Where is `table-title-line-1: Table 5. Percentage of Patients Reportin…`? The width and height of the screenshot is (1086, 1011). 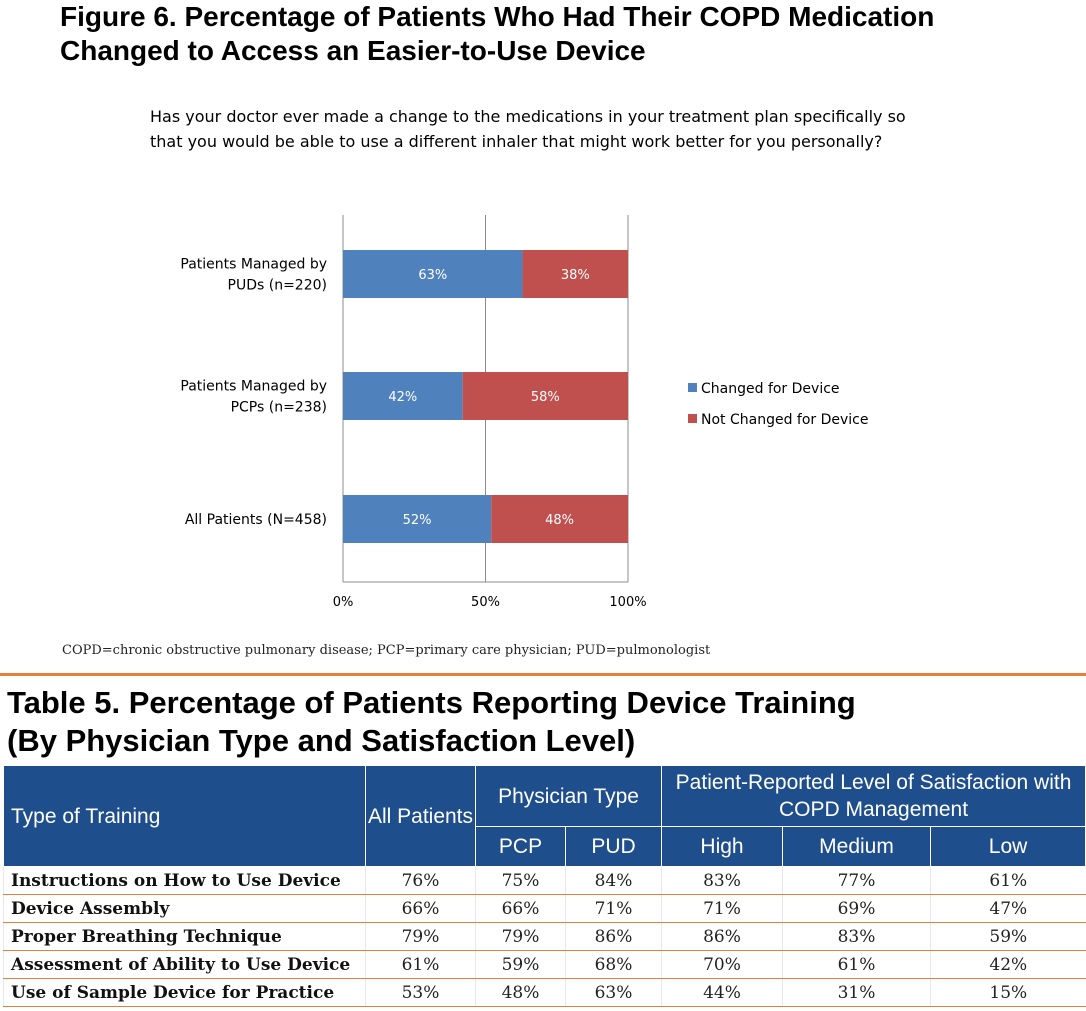
table-title-line-1: Table 5. Percentage of Patients Reportin… is located at coordinates (431, 702).